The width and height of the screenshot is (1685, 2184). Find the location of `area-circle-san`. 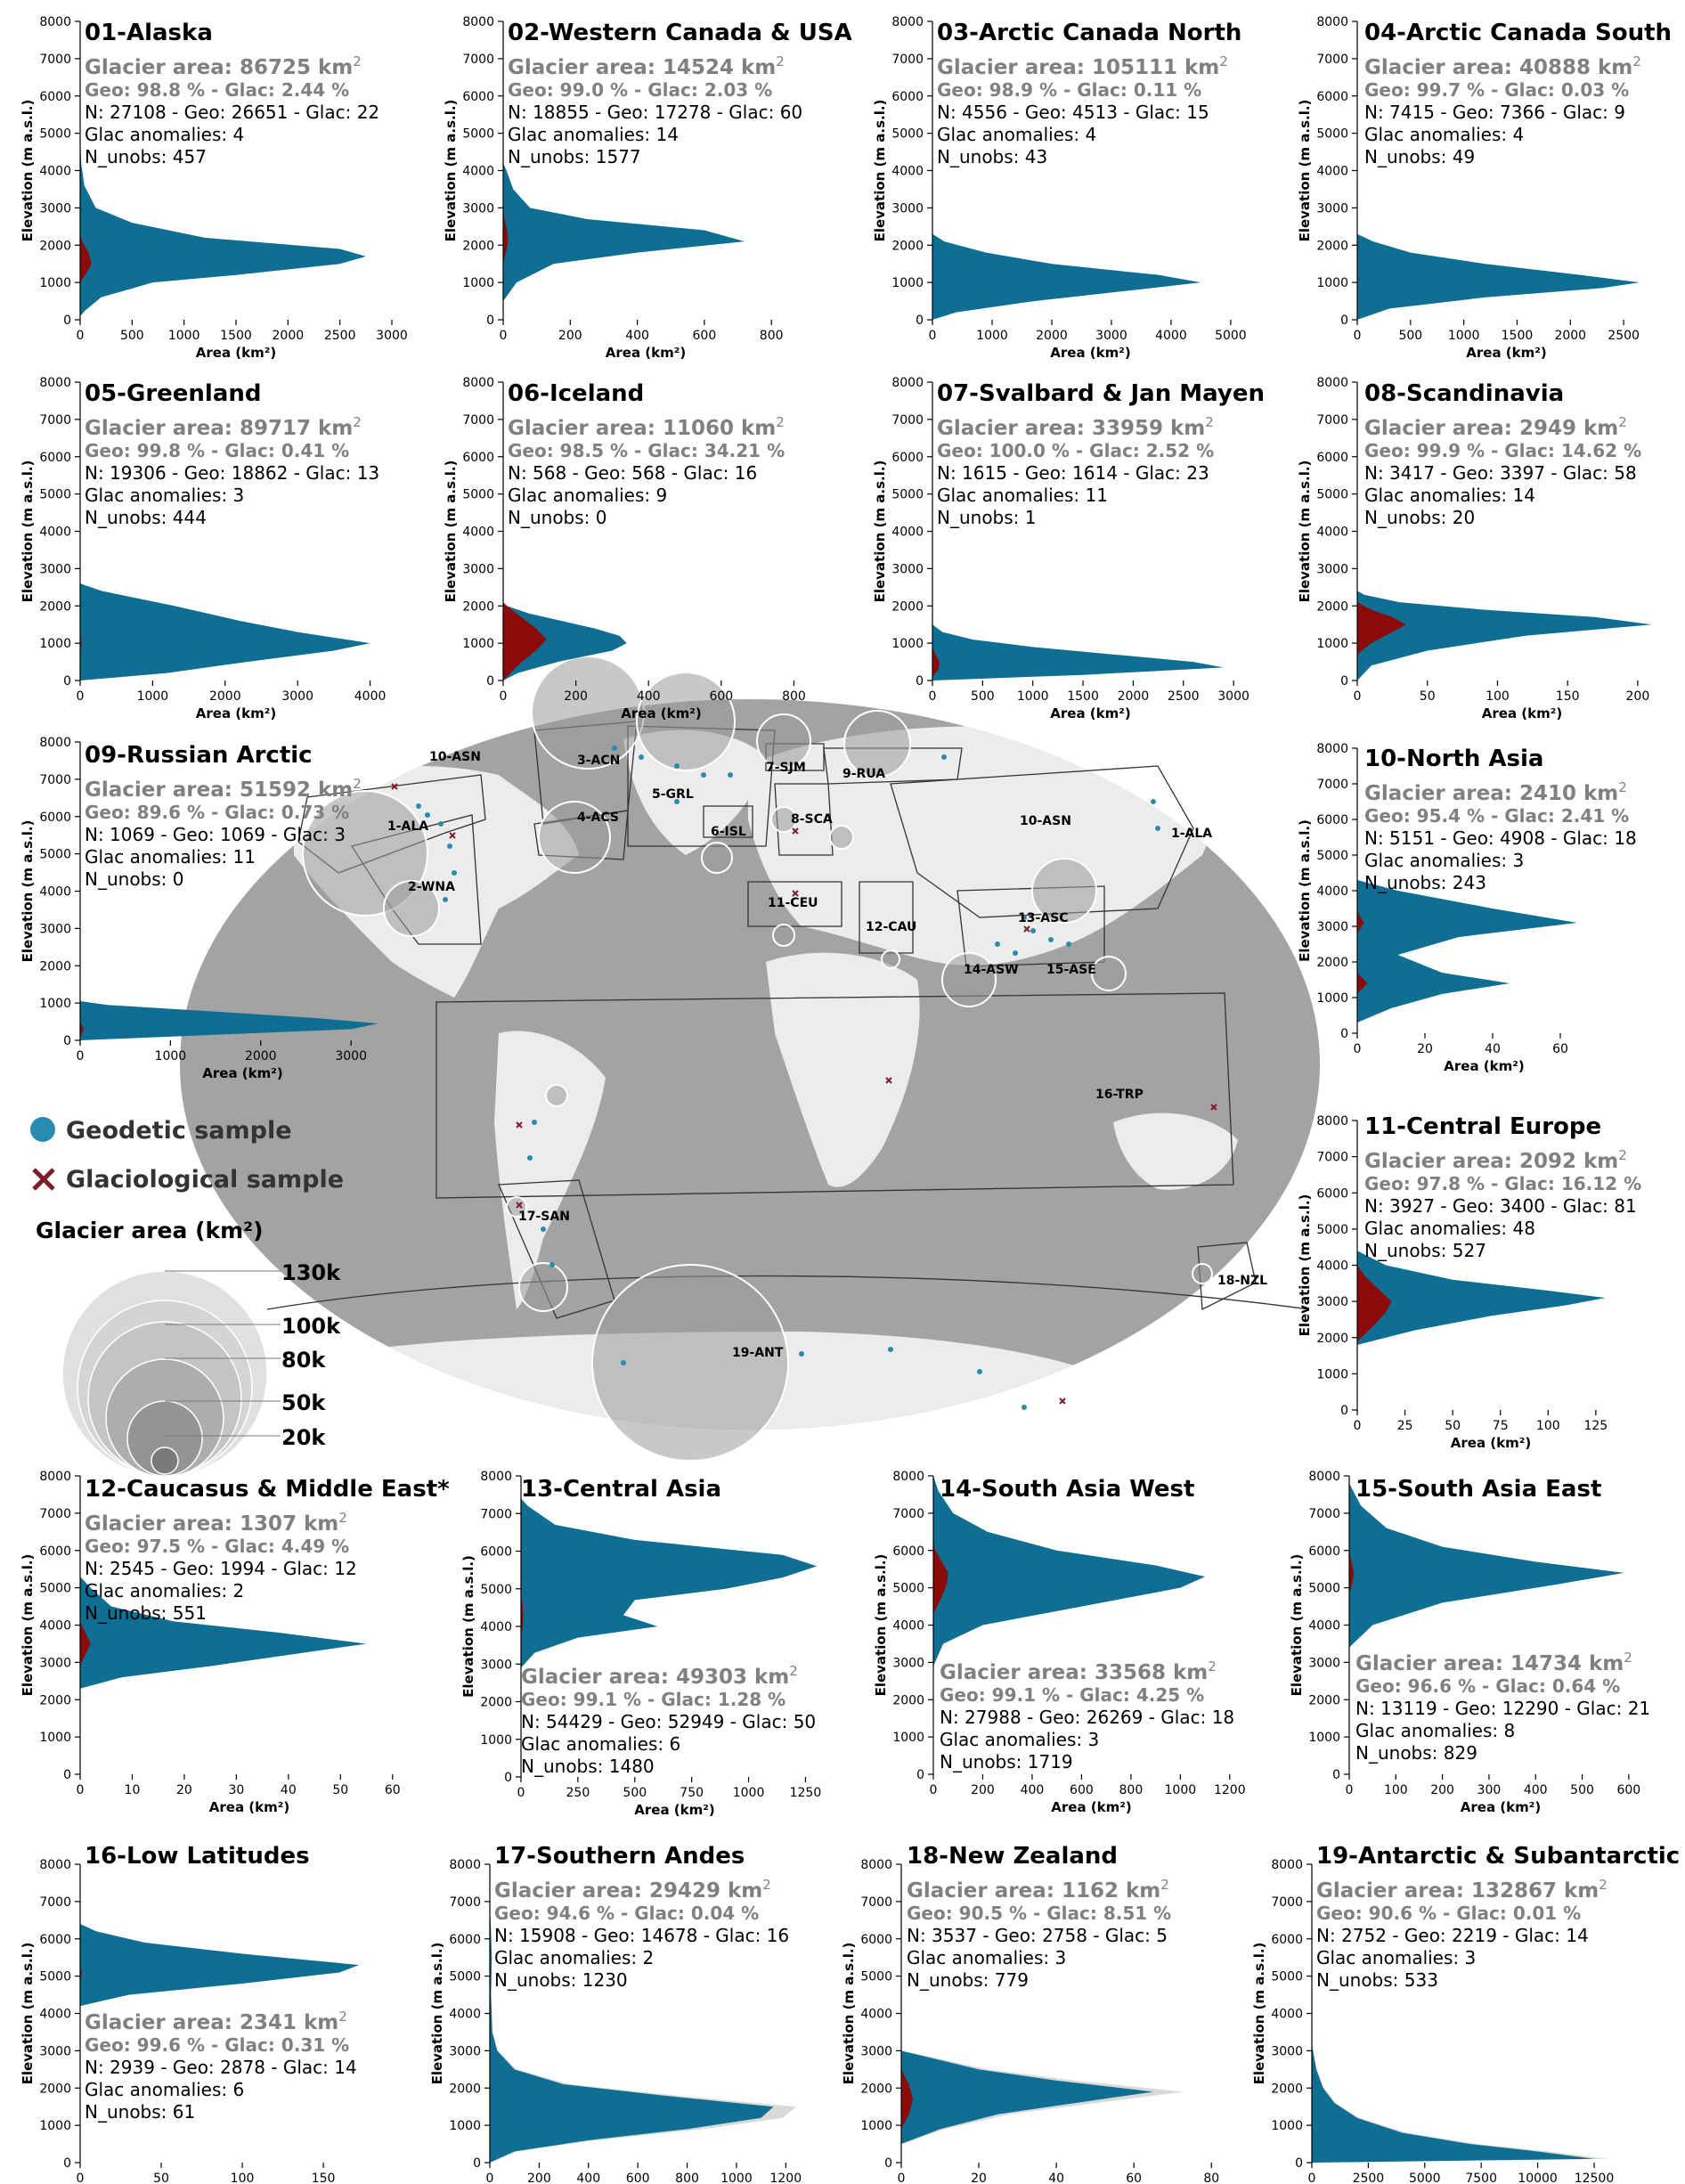

area-circle-san is located at coordinates (543, 1287).